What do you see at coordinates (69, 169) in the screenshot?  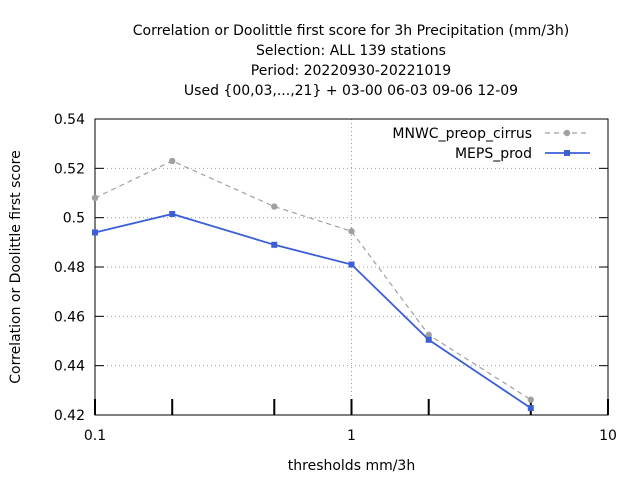 I see `y-tick-label: 0.52` at bounding box center [69, 169].